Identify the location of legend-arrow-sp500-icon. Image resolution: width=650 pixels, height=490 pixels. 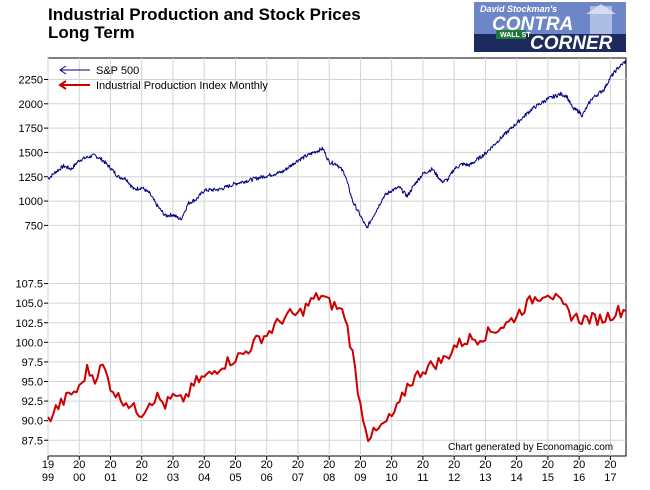
(63, 70).